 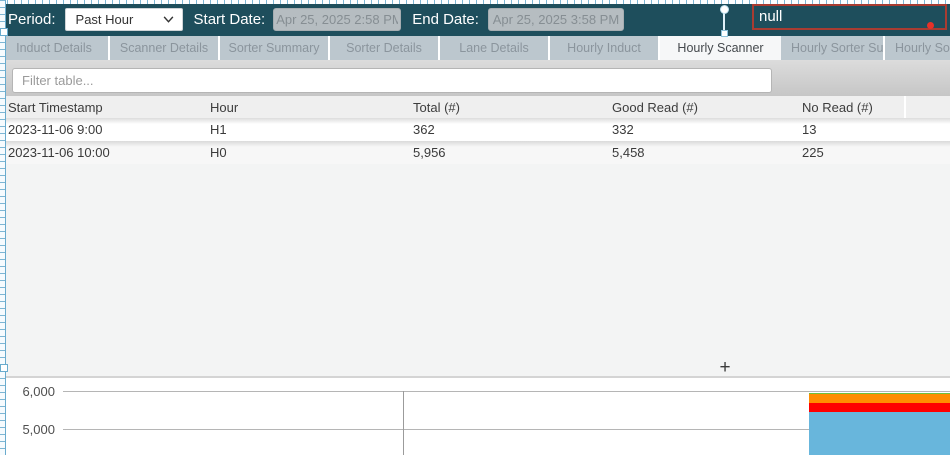 What do you see at coordinates (436, 107) in the screenshot?
I see `column-header-total: Total (#)` at bounding box center [436, 107].